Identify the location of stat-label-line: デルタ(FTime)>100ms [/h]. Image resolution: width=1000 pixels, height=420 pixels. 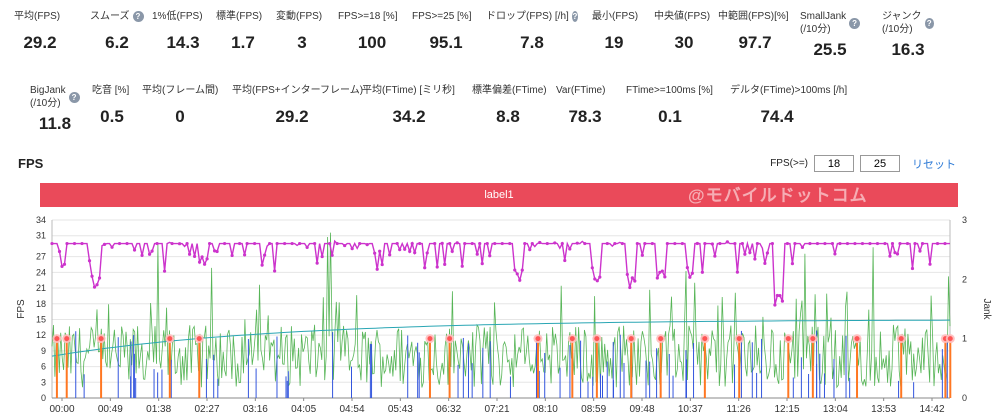
(789, 90).